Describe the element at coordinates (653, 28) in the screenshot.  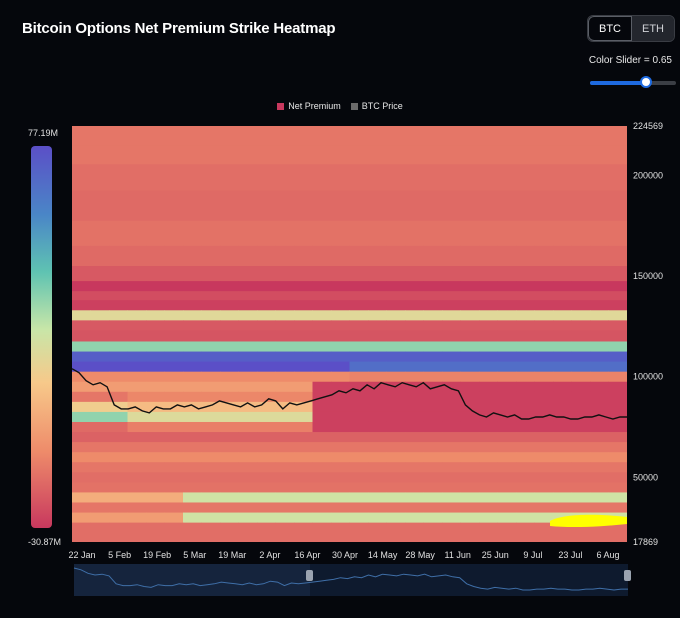
I see `eth-button: ETH` at that location.